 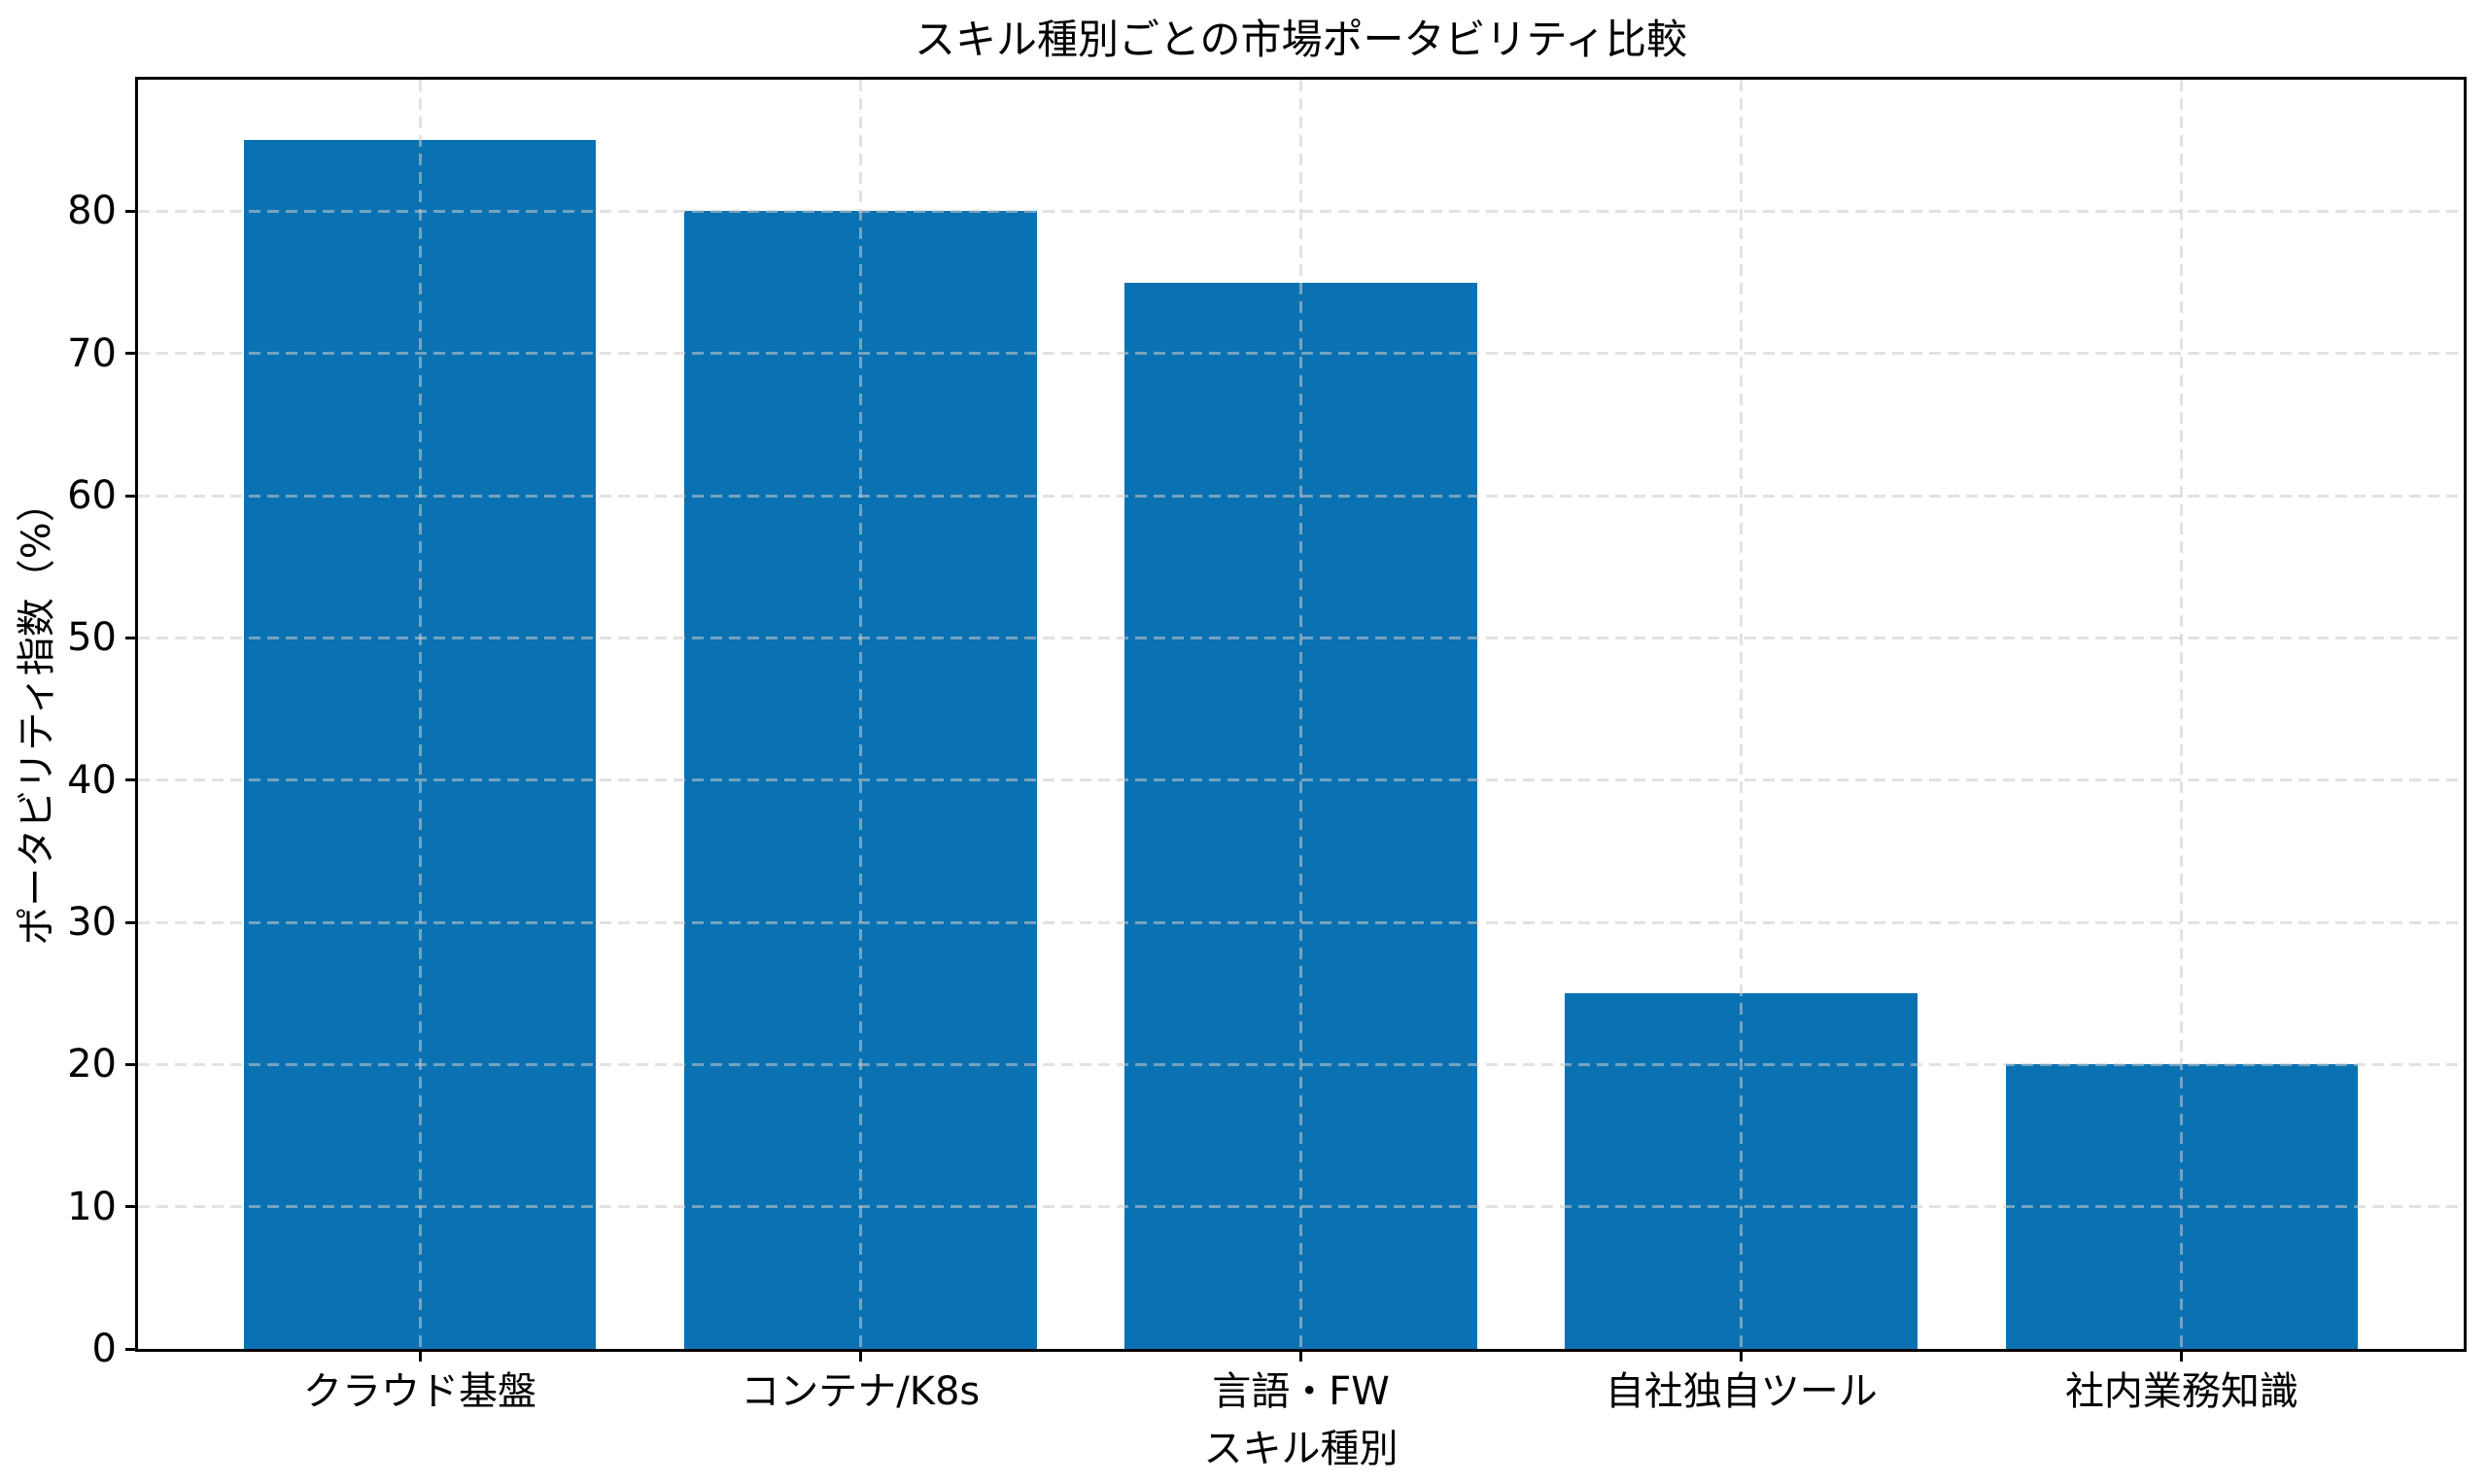 What do you see at coordinates (37, 714) in the screenshot?
I see `y-axis-label: ポータビリティ指数（%）` at bounding box center [37, 714].